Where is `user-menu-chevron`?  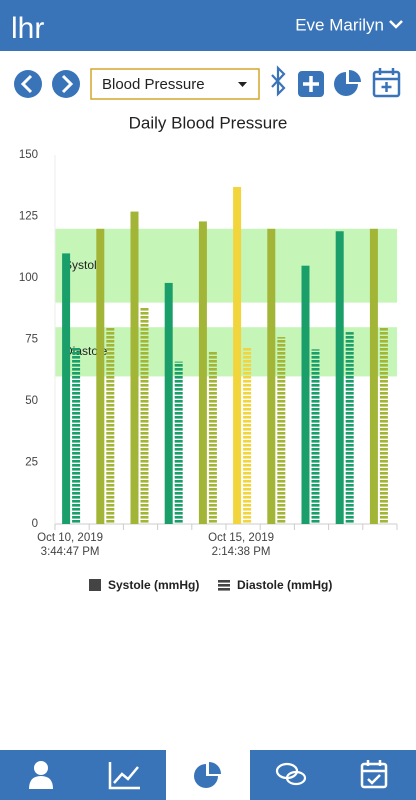 user-menu-chevron is located at coordinates (396, 24).